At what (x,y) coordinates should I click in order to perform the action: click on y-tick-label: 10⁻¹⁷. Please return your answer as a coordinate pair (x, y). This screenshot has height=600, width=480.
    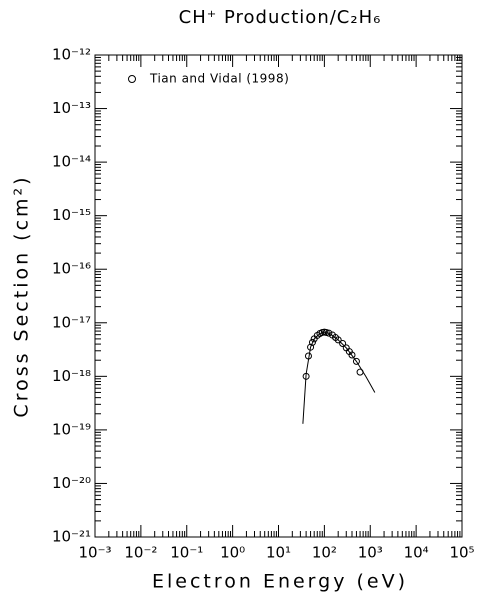
    Looking at the image, I should click on (71, 322).